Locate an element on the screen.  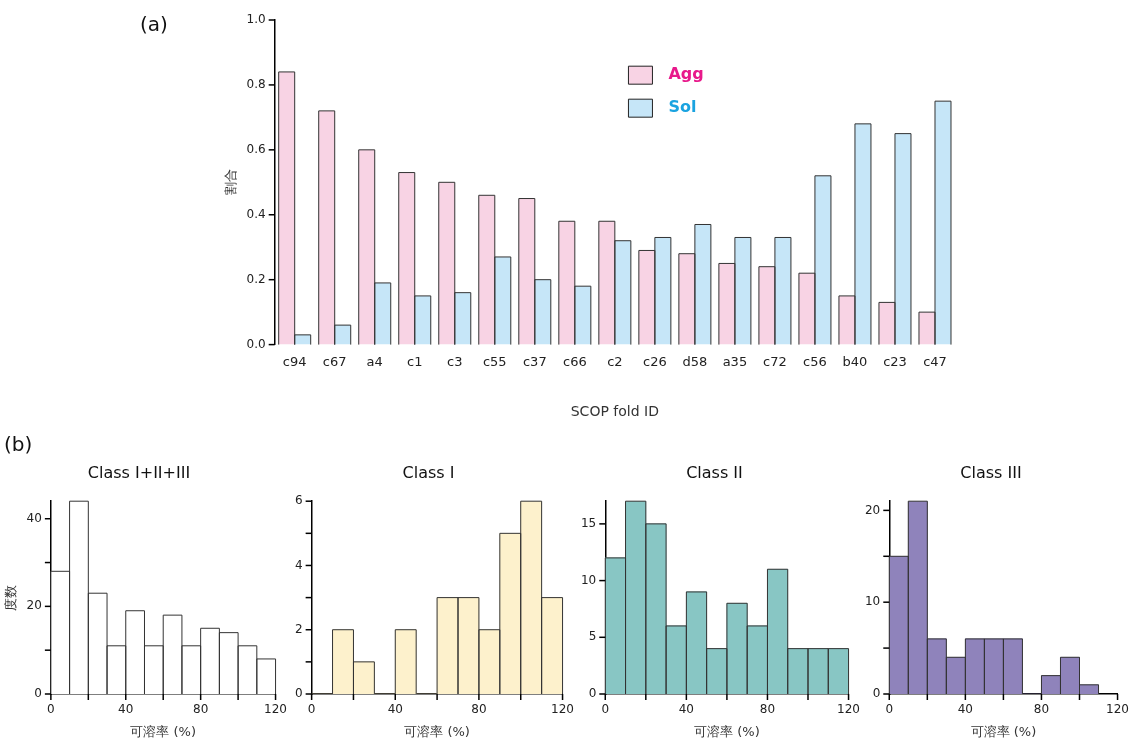
y-tick-label: 2 is located at coordinates (298, 628).